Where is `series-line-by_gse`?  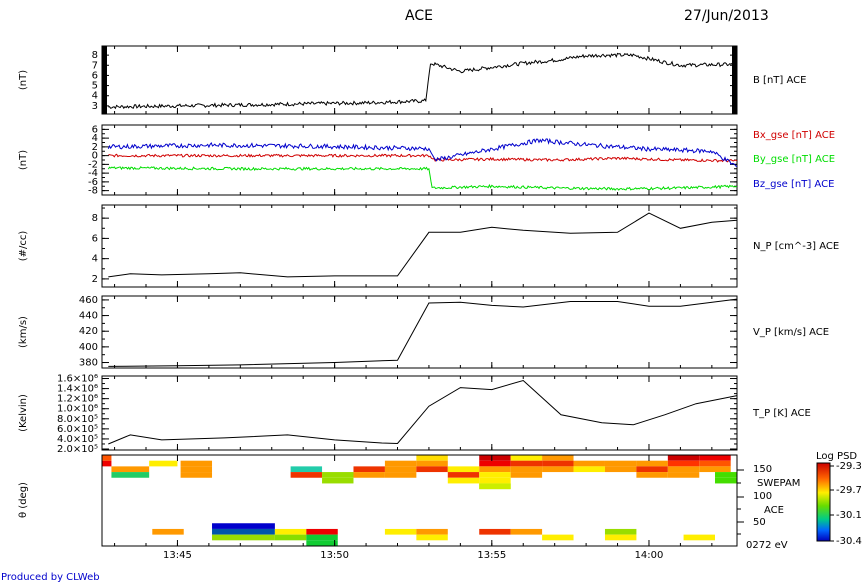
series-line-by_gse is located at coordinates (422, 178).